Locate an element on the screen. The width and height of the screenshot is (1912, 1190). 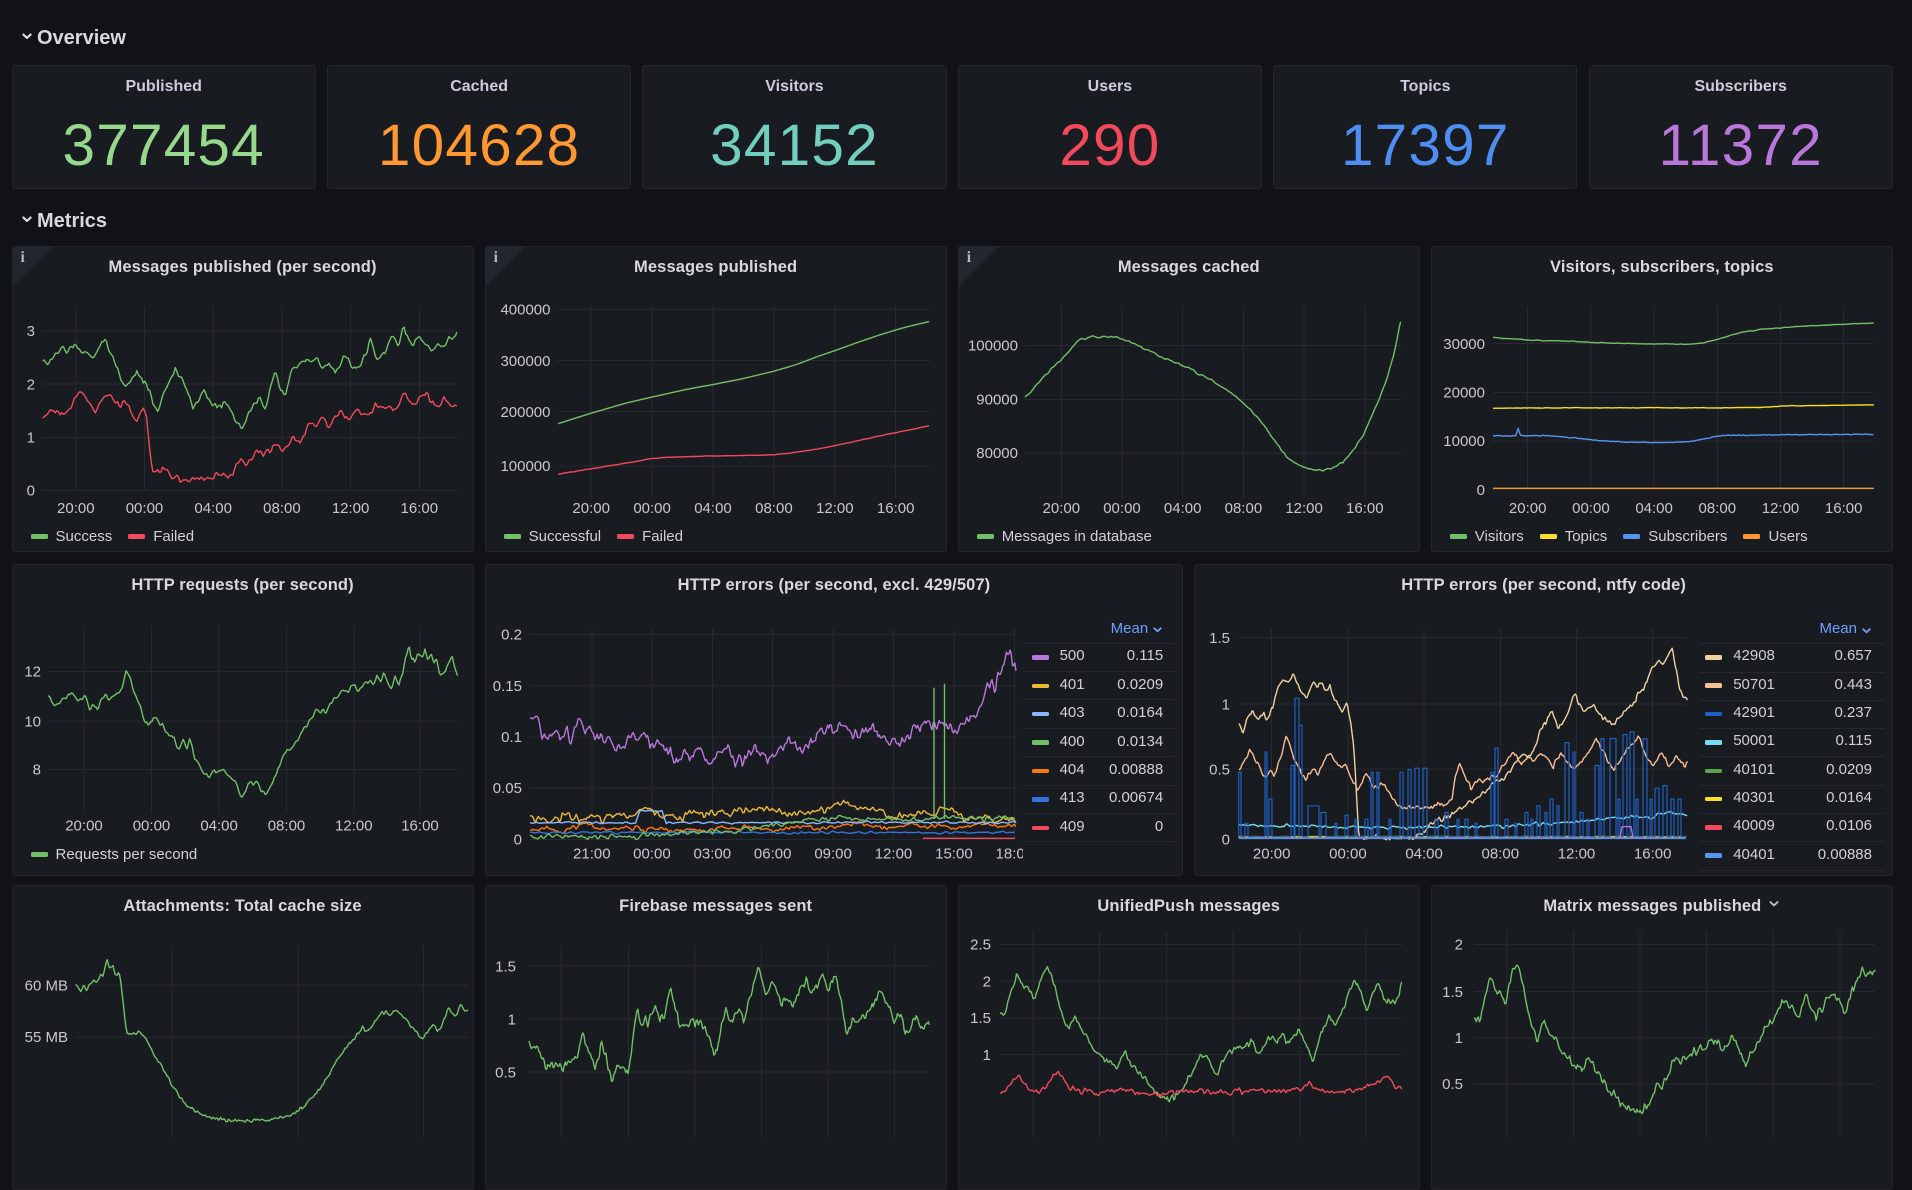
svg-text: 03:00 is located at coordinates (712, 853).